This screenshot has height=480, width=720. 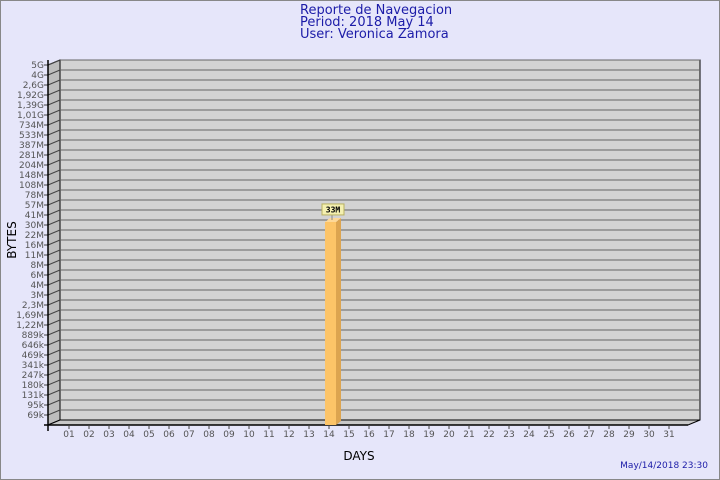 I want to click on x-tick-label: 11, so click(x=268, y=435).